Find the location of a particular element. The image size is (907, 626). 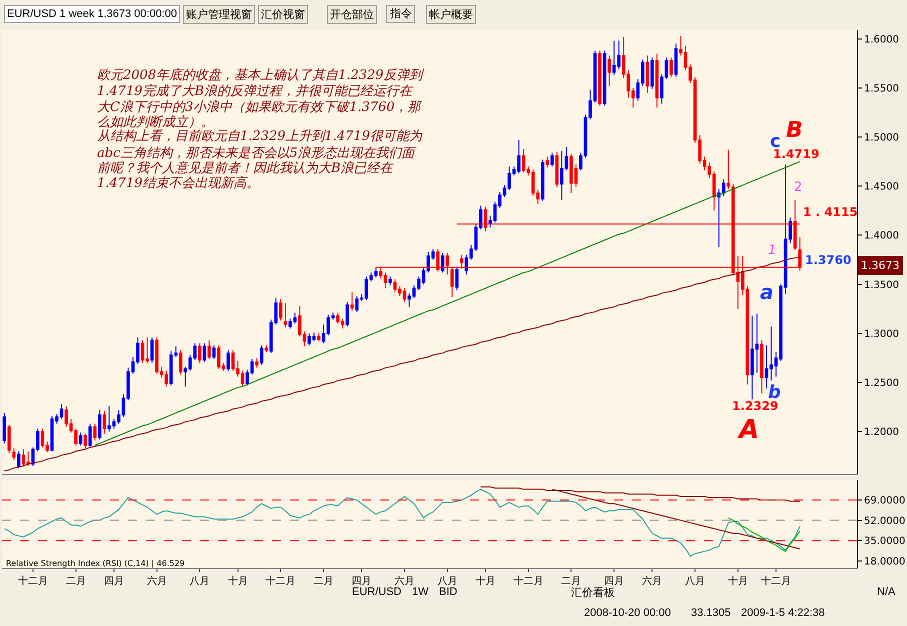

annotation: 前呢？我个人意见是前者！因此我认为大B浪已经在 is located at coordinates (246, 168).